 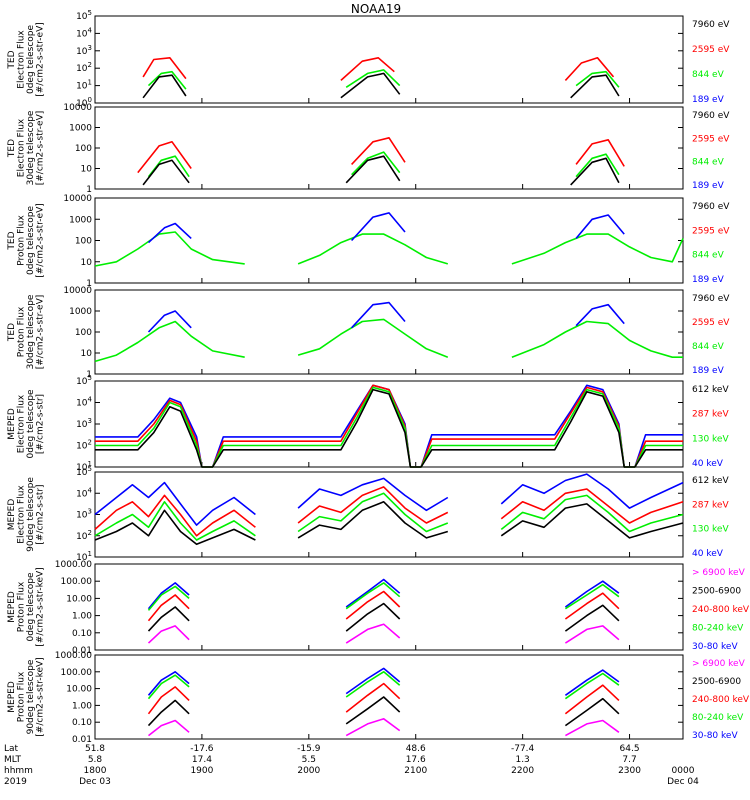 I want to click on x-column-value: 1800, so click(x=95, y=771).